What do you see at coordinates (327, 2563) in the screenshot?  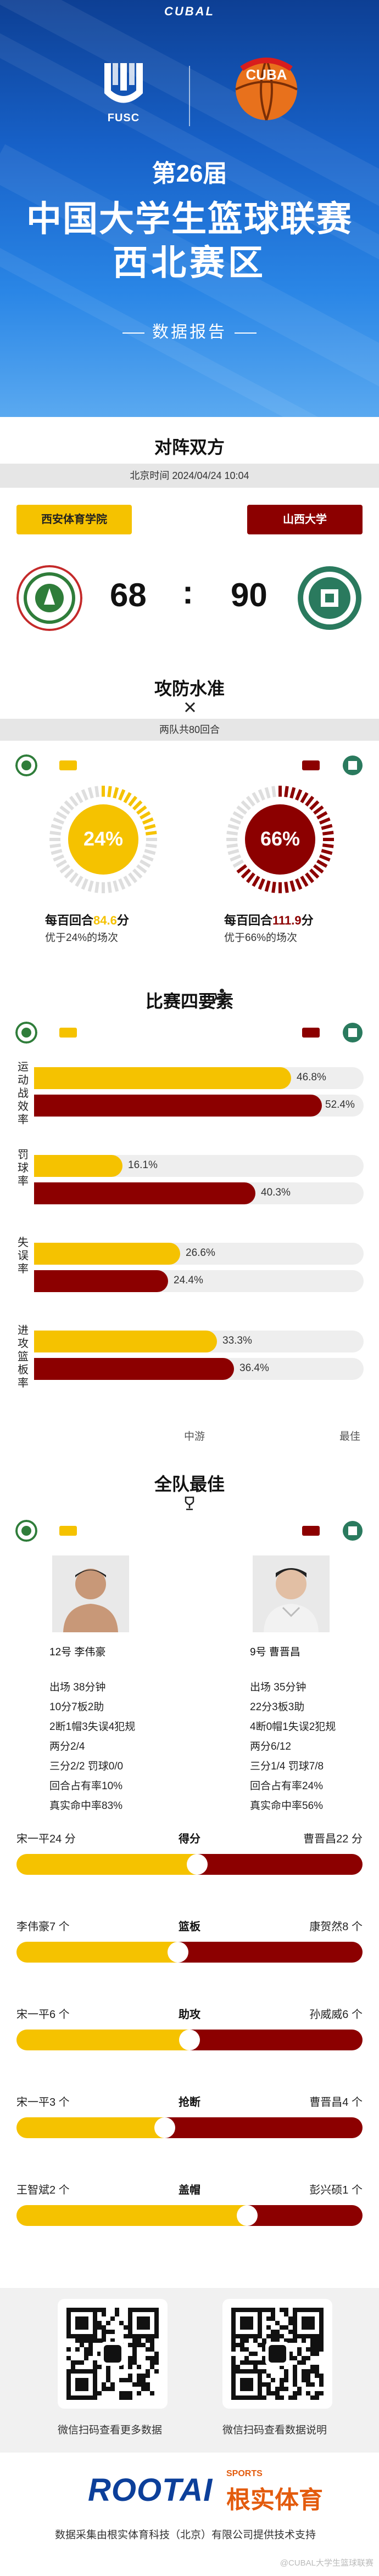 I see `watermark: @CUBAL大学生篮球联赛` at bounding box center [327, 2563].